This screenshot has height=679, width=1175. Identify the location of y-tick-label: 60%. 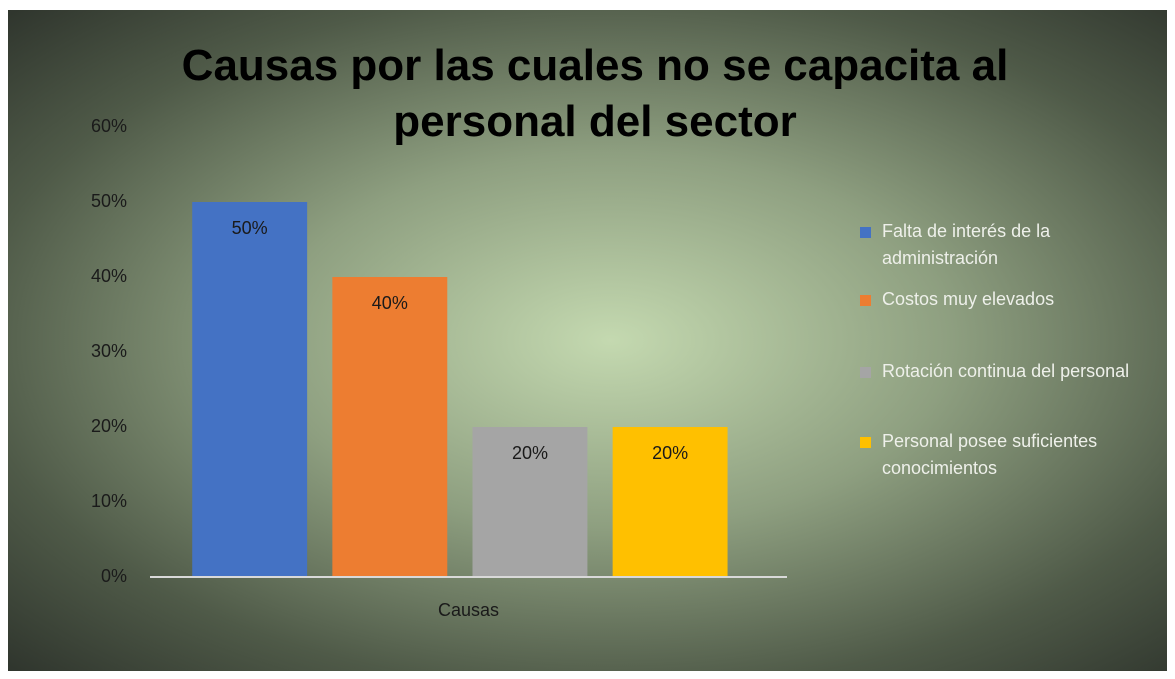
(109, 126).